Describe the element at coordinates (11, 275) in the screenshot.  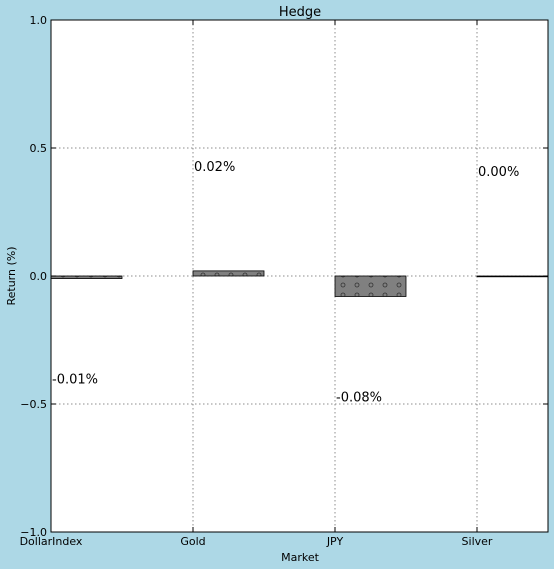
I see `y-axis-label: Return (%)` at that location.